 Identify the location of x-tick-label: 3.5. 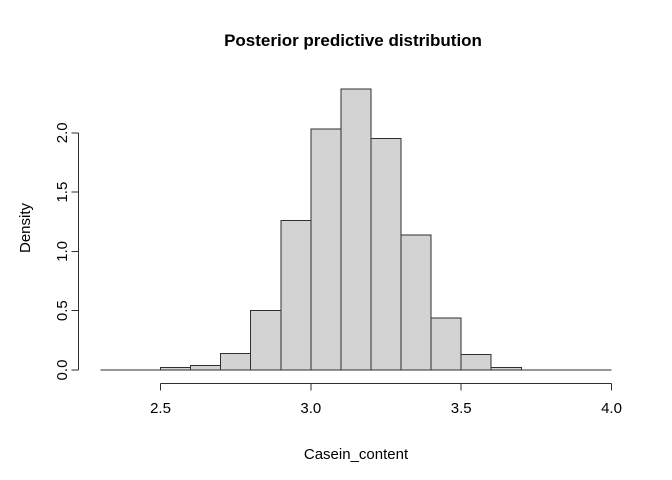
(461, 408).